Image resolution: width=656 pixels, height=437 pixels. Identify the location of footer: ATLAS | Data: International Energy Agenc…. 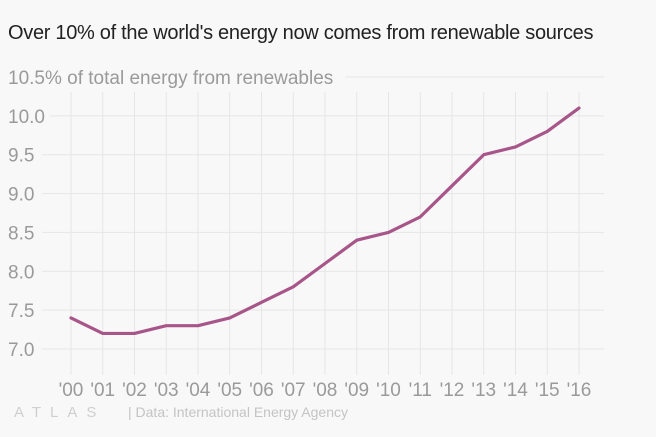
(181, 412).